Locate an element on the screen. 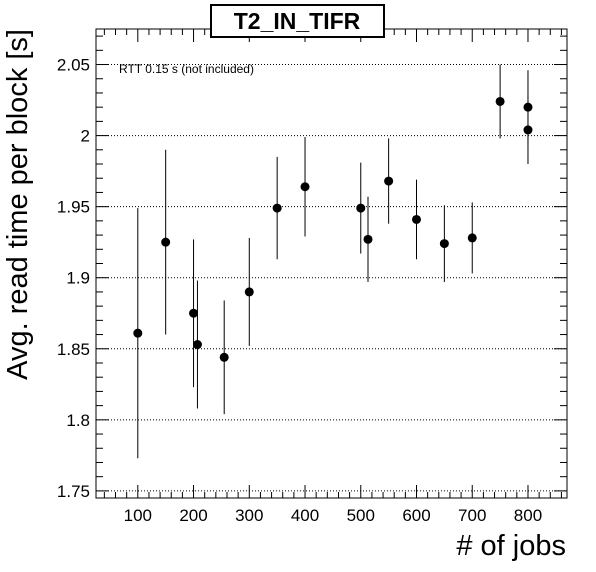 This screenshot has height=572, width=596. y-tick-label: 1.9 is located at coordinates (78, 278).